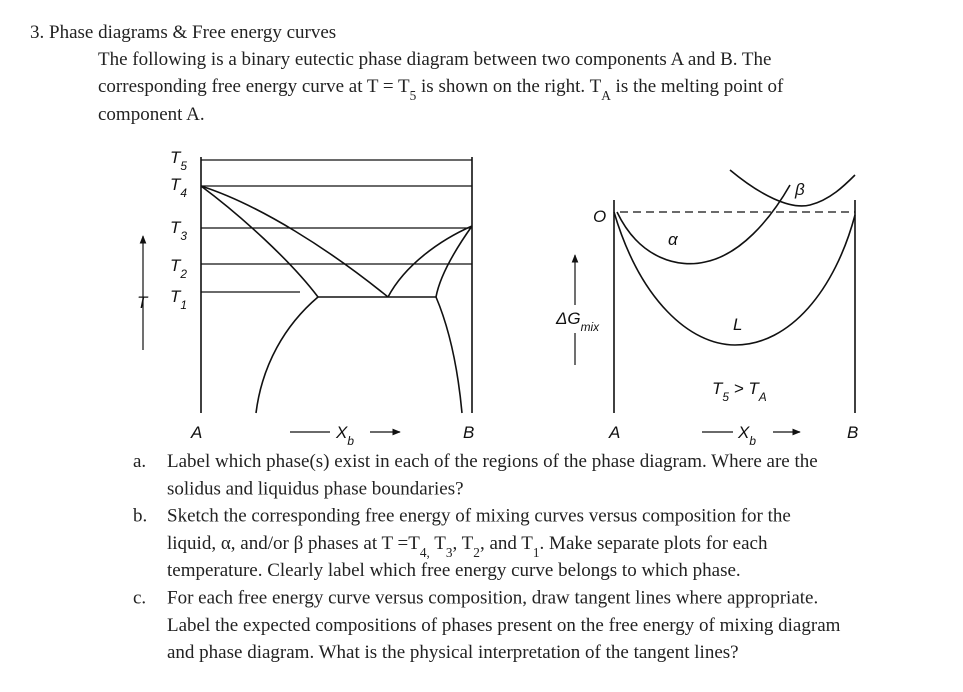  I want to click on condition-label: T5 > TA, so click(739, 391).